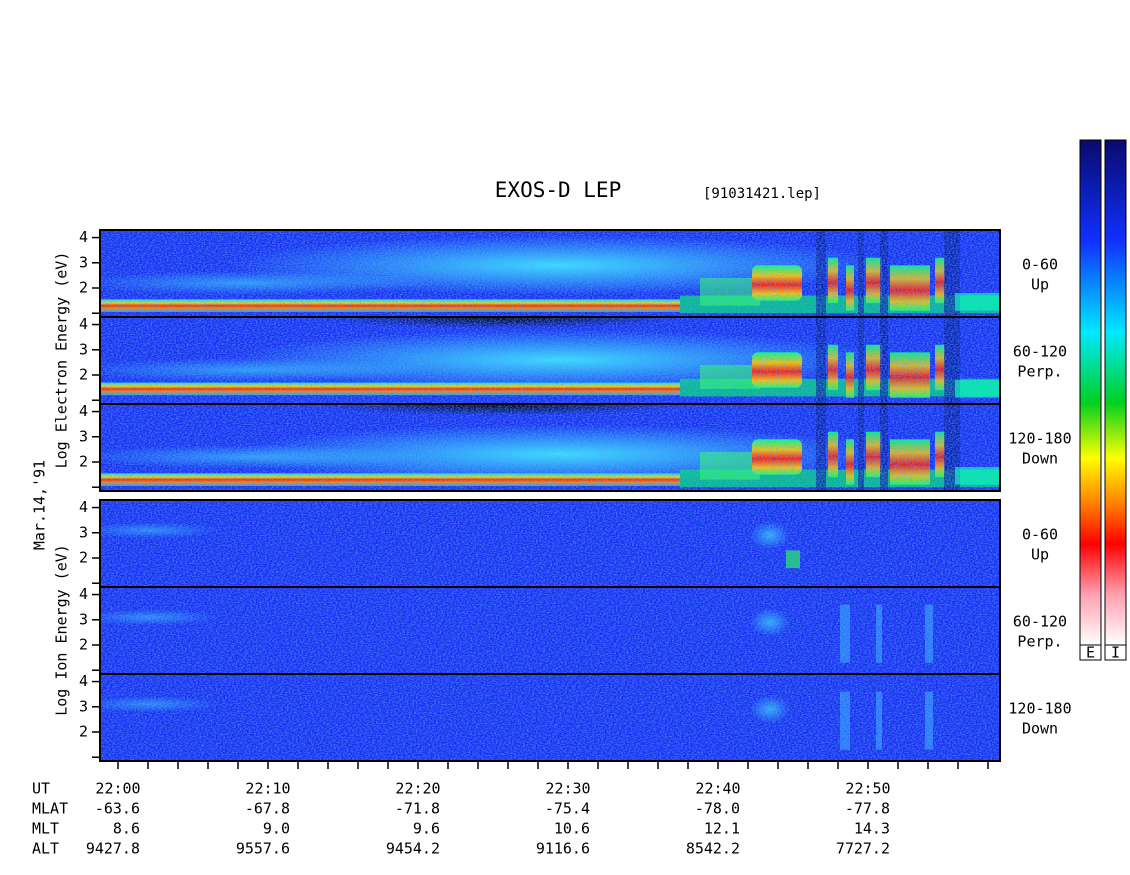 The image size is (1130, 875). What do you see at coordinates (417, 789) in the screenshot?
I see `x-tick-label: 22:20` at bounding box center [417, 789].